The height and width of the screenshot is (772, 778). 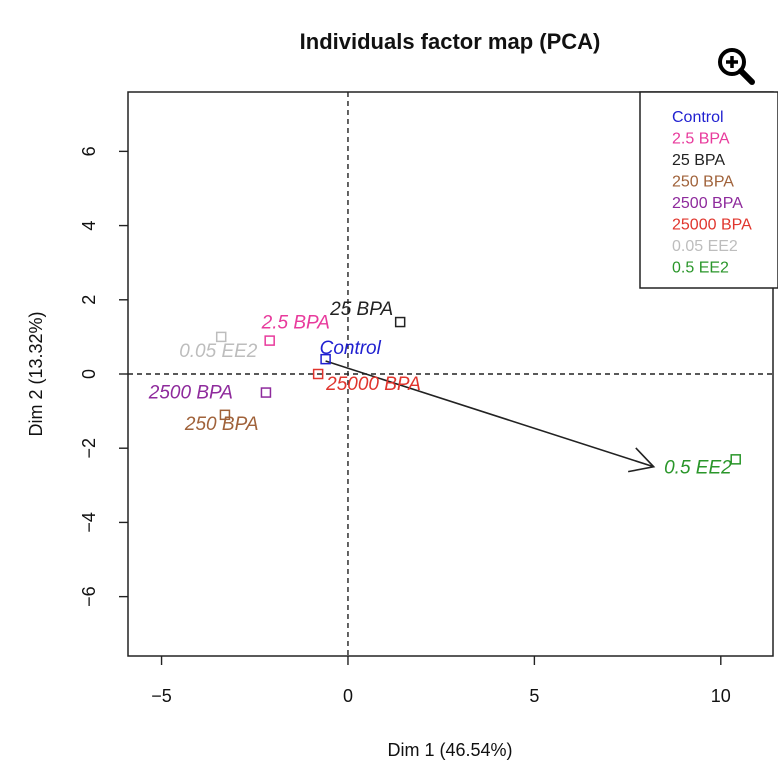 I want to click on x-axis-label: Dim 1 (46.54%), so click(x=449, y=750).